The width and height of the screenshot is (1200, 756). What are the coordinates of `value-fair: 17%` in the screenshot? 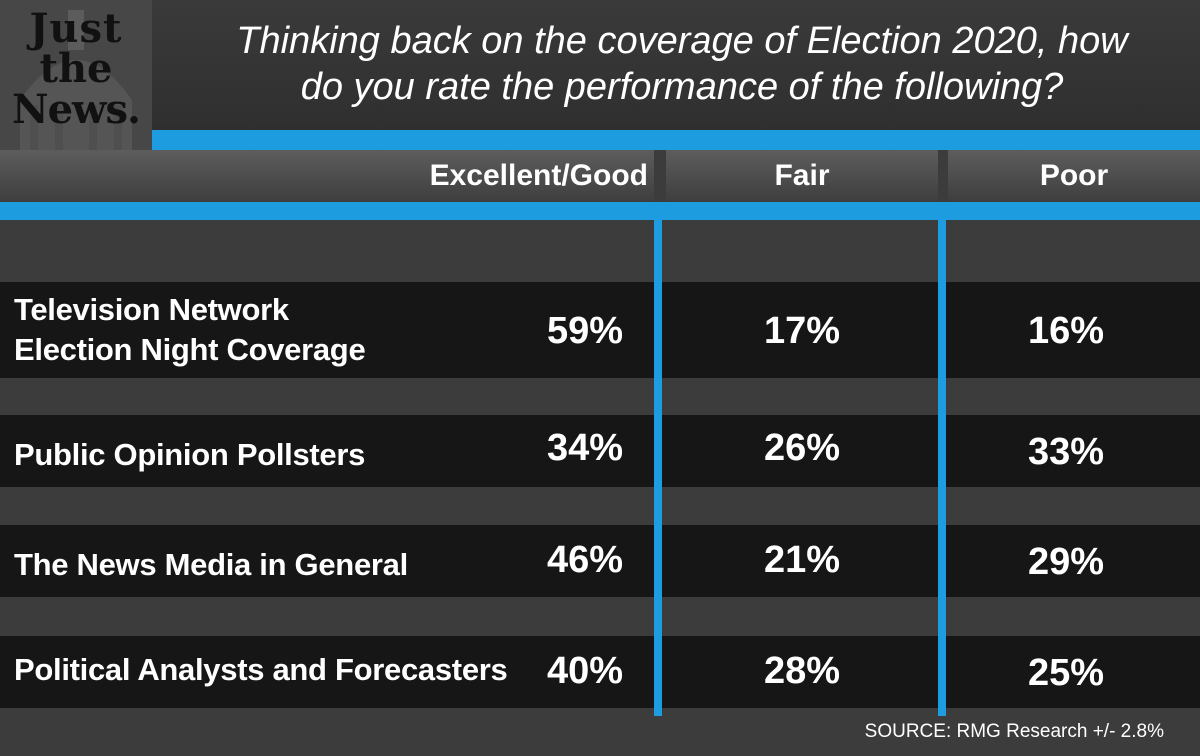 It's located at (802, 331).